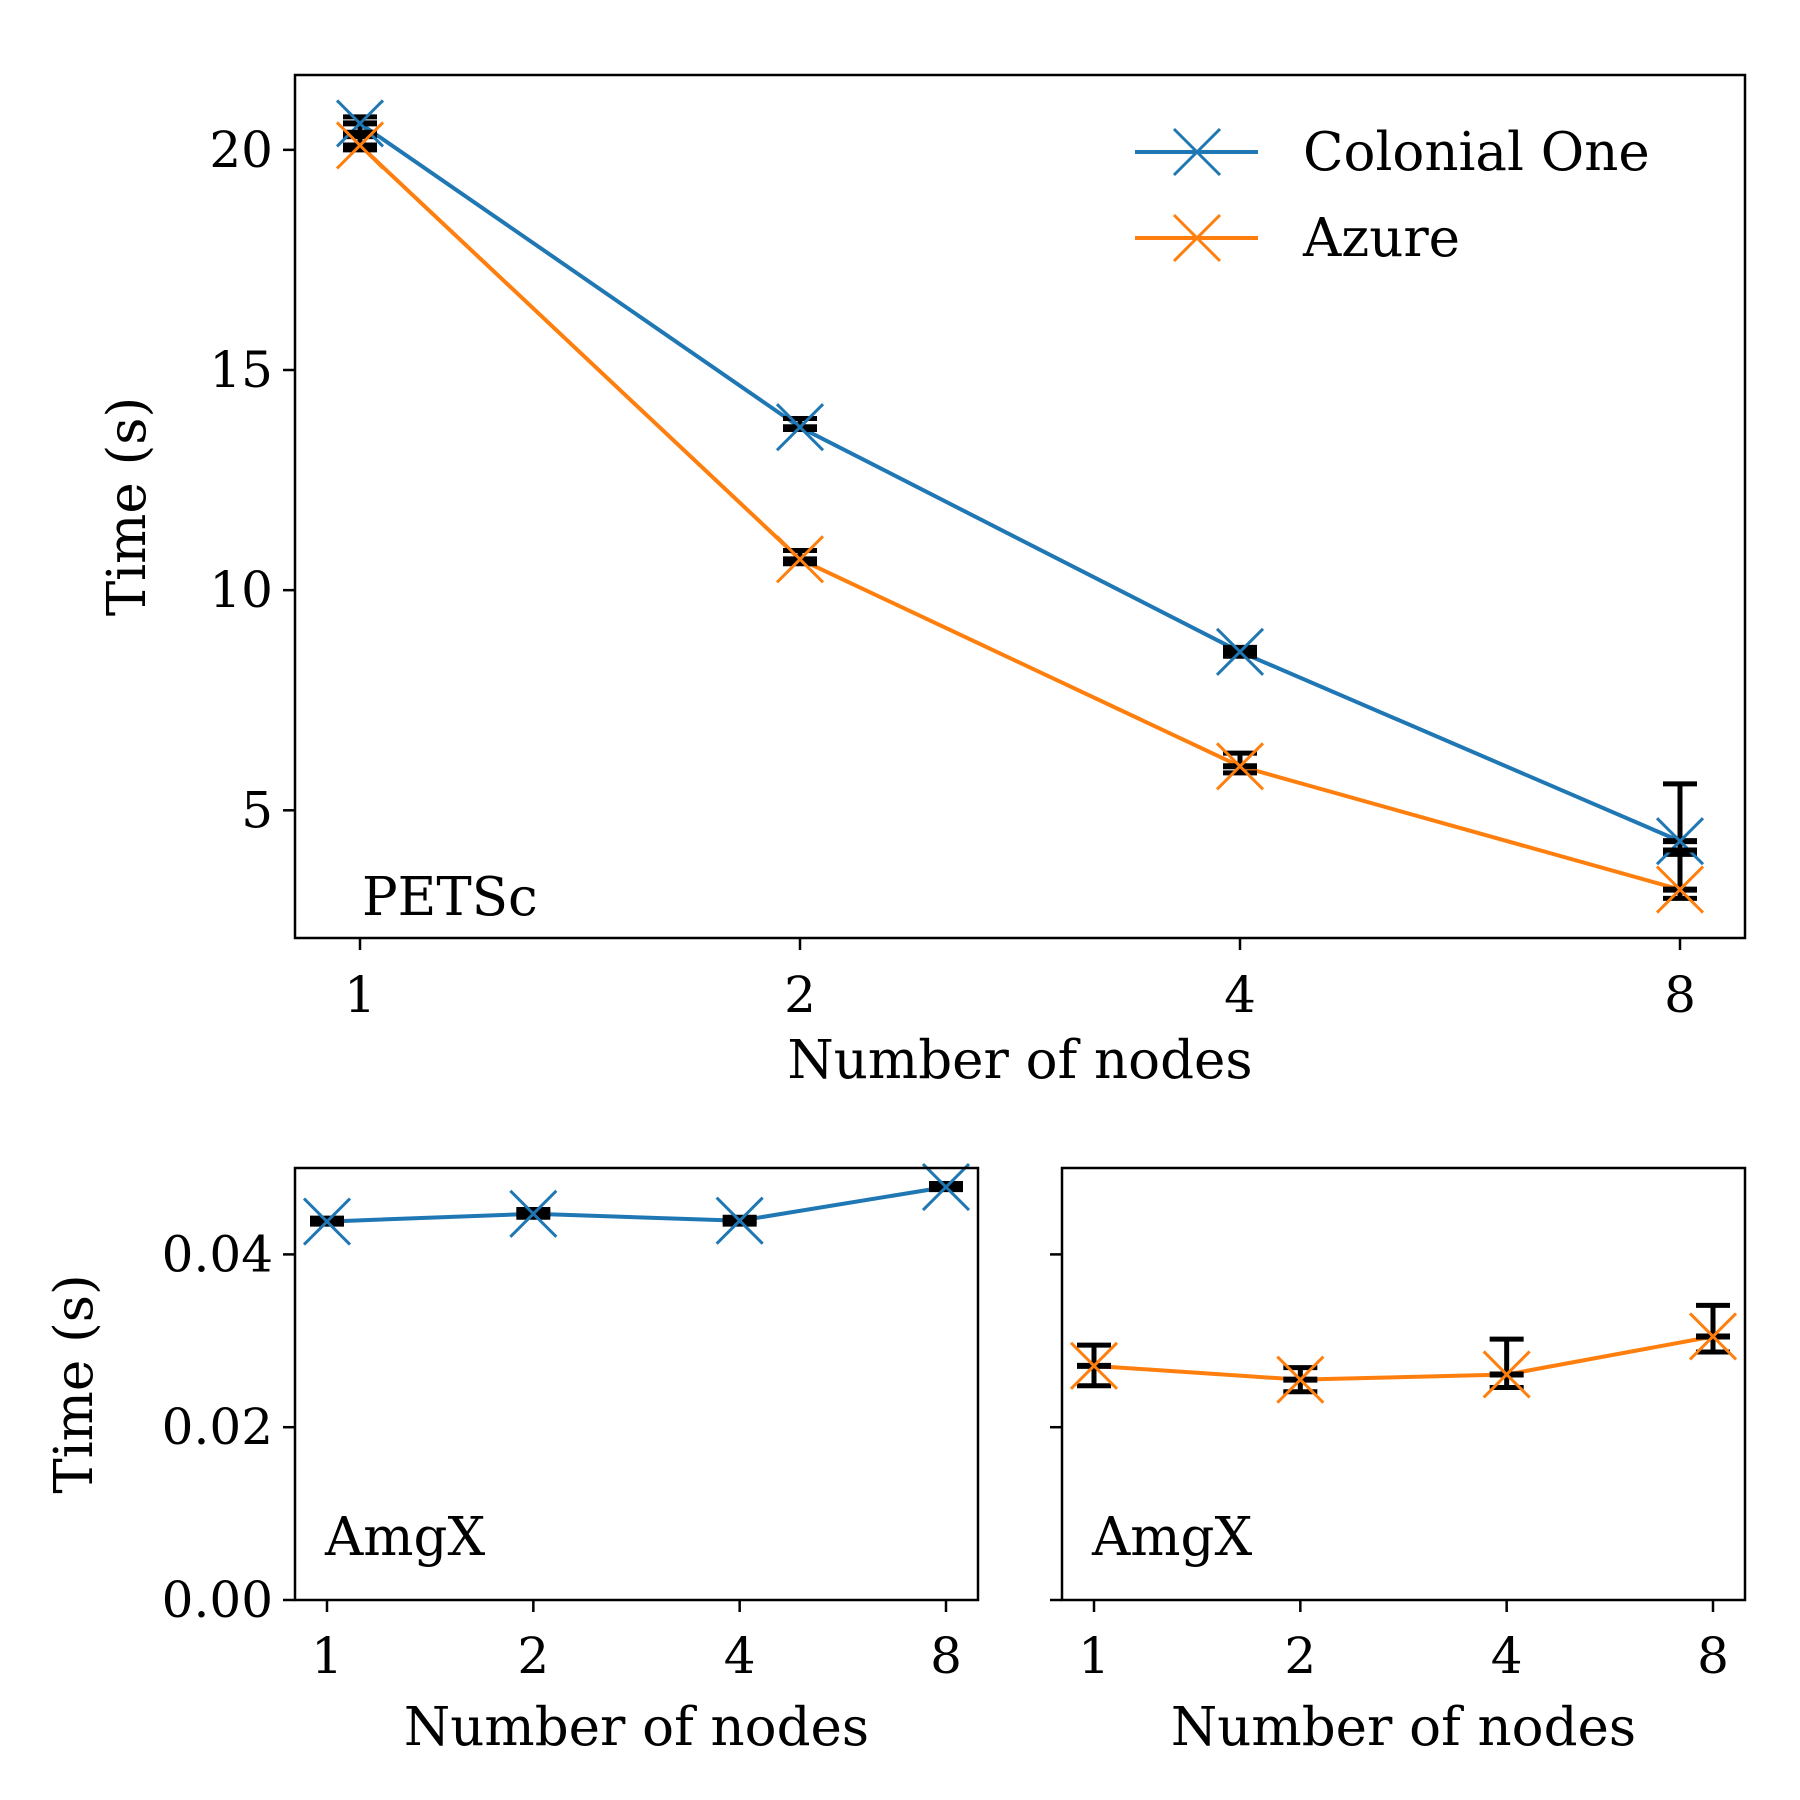 Image resolution: width=1800 pixels, height=1800 pixels. What do you see at coordinates (450, 897) in the screenshot?
I see `panel-annotation: PETSc` at bounding box center [450, 897].